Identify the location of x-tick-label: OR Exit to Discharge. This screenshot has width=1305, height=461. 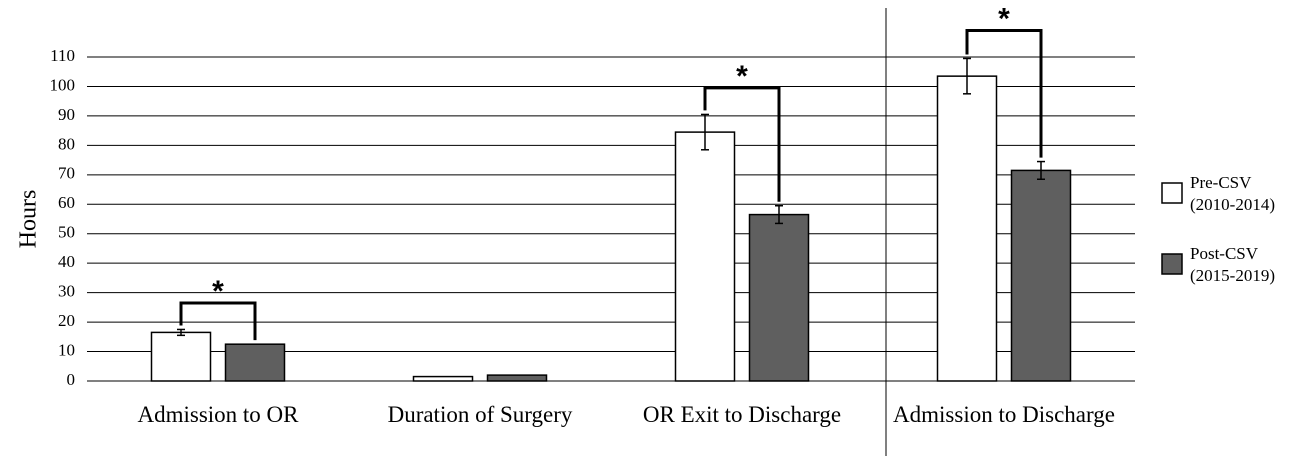
(742, 414).